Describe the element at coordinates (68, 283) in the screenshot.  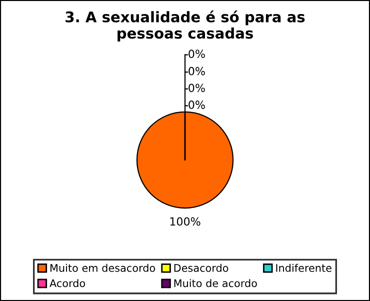
I see `legend-label: Acordo` at that location.